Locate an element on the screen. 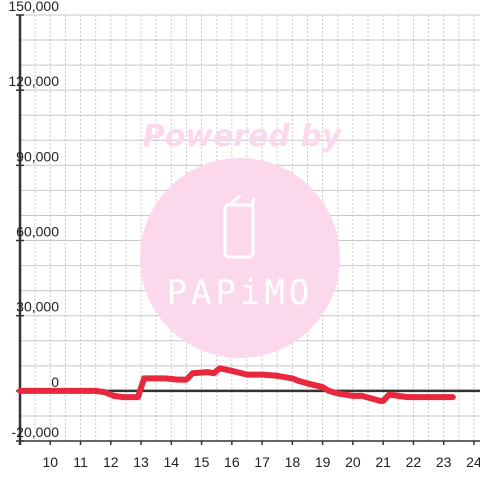  x-tick-label: 21 is located at coordinates (383, 462).